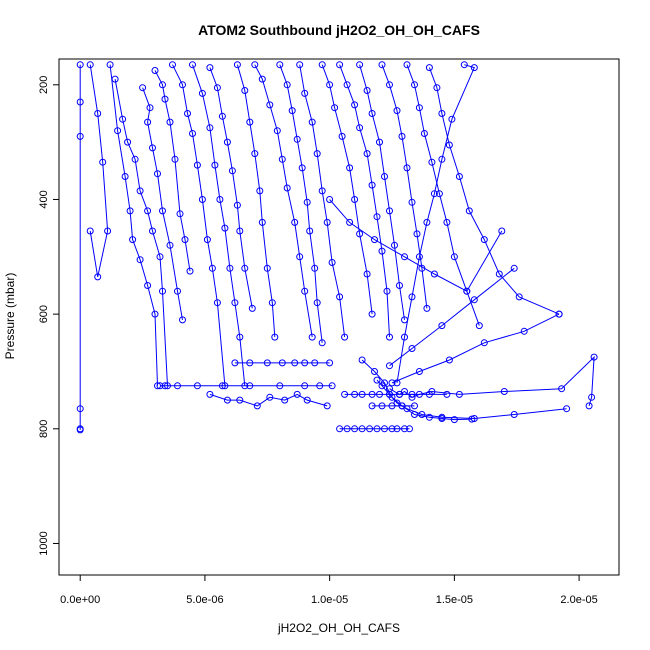 This screenshot has height=650, width=650. I want to click on x-tick-label: 5.0e-06, so click(204, 600).